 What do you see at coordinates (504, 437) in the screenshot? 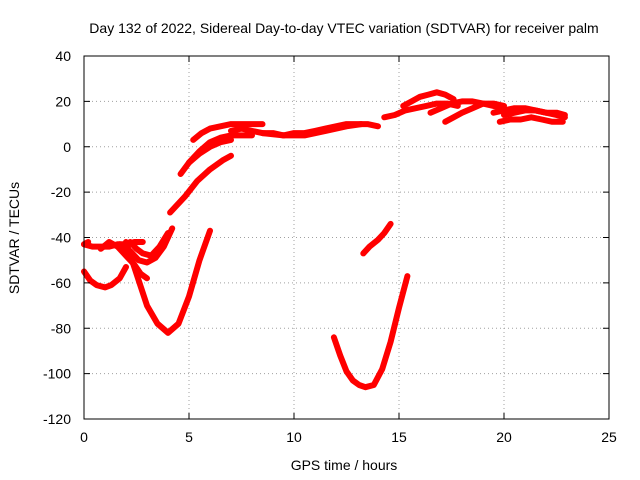
I see `x-tick-label: 20` at bounding box center [504, 437].